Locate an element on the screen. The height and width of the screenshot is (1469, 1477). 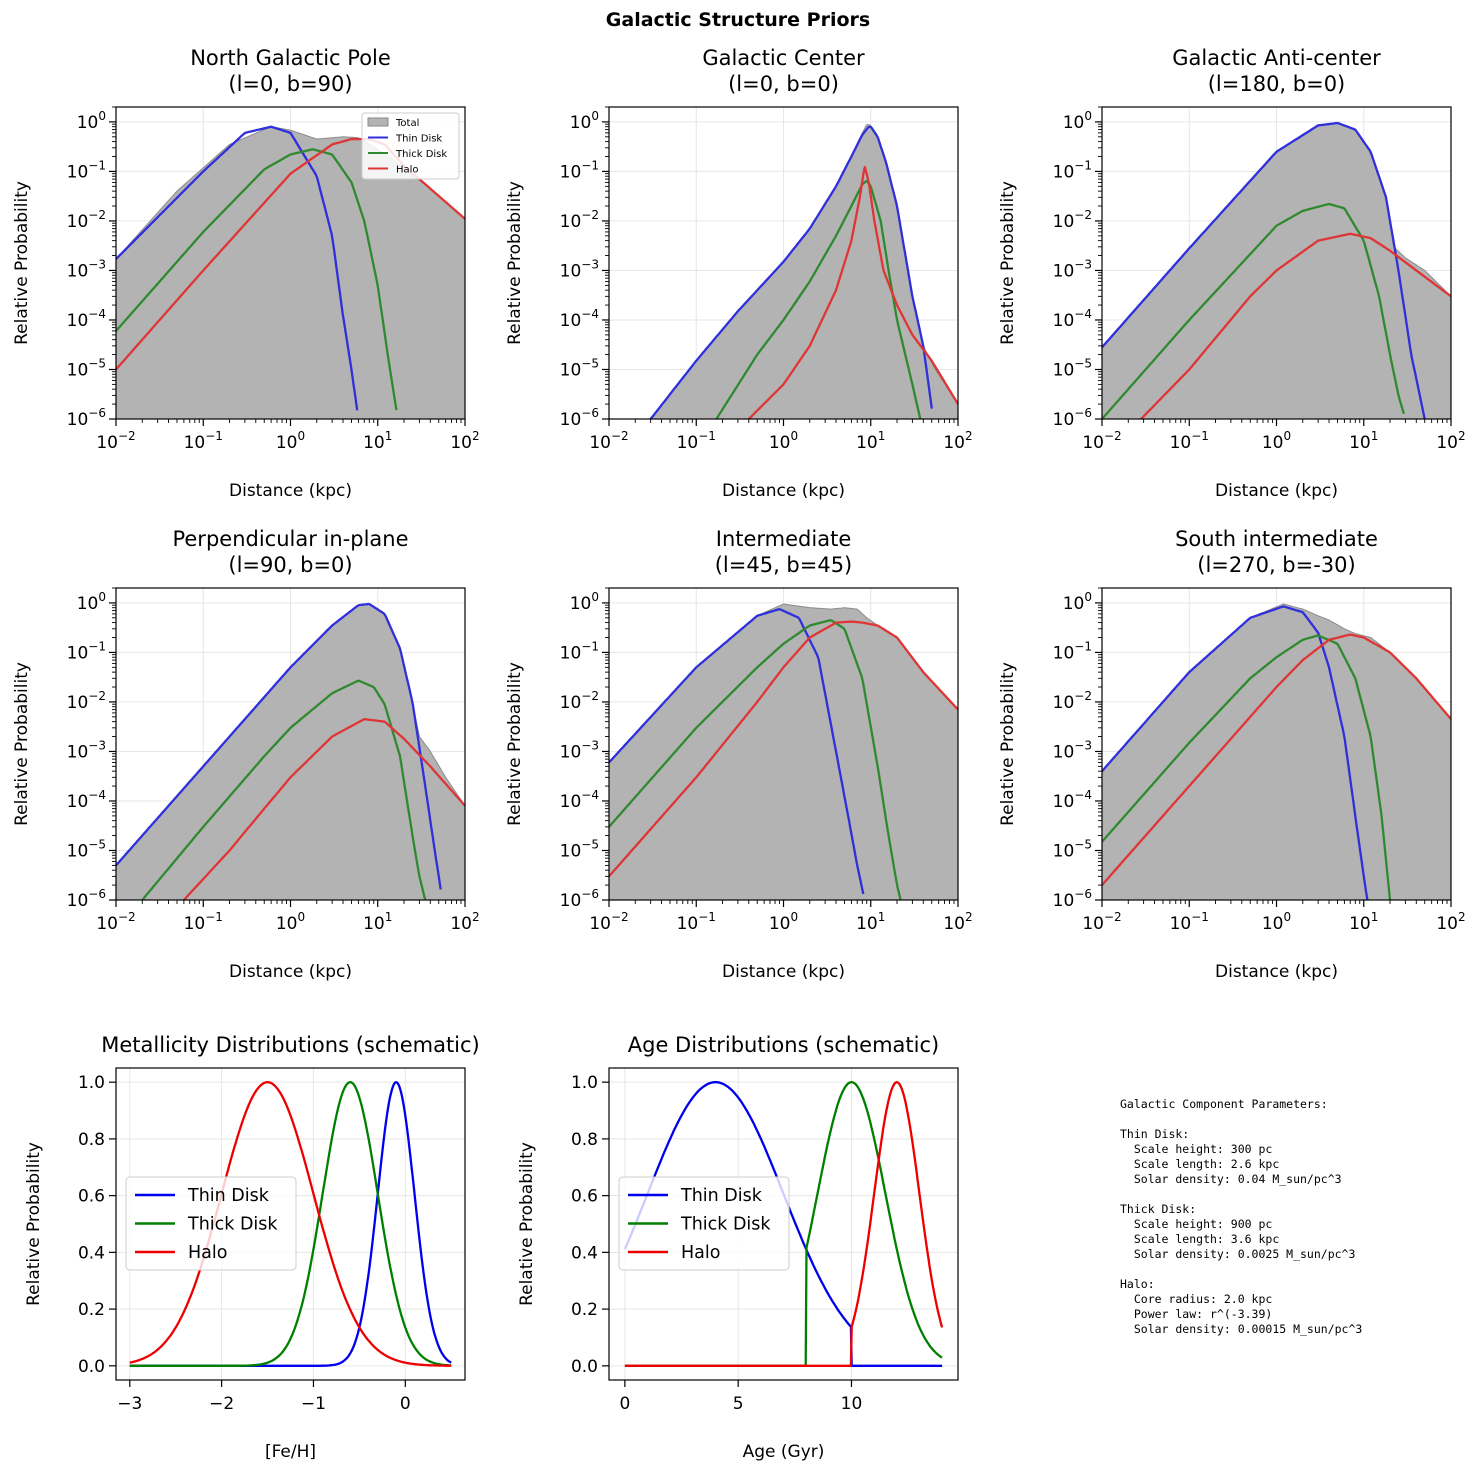
panel-title: Metallicity Distributions (schematic) is located at coordinates (290, 1045).